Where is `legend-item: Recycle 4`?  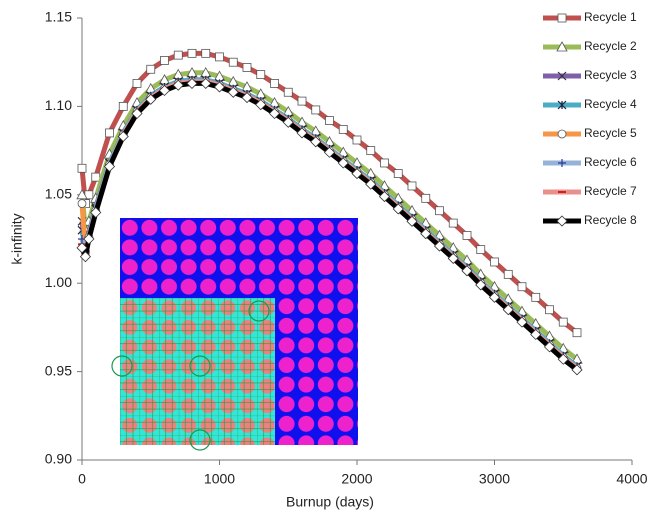
legend-item: Recycle 4 is located at coordinates (590, 104).